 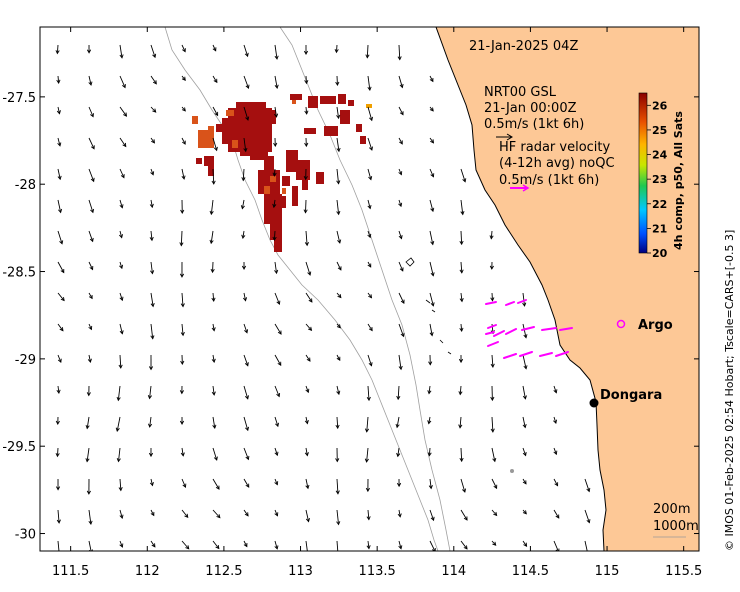 I want to click on hf-legend-line3: 0.5m/s (1kt 6h), so click(x=549, y=180).